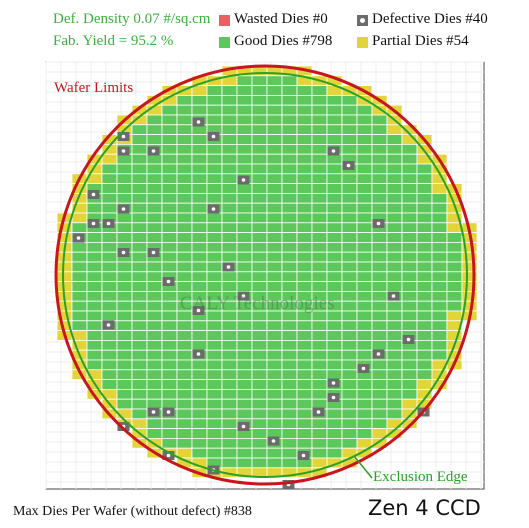 The width and height of the screenshot is (529, 528). I want to click on legend-partial-label: Partial Dies #54, so click(420, 41).